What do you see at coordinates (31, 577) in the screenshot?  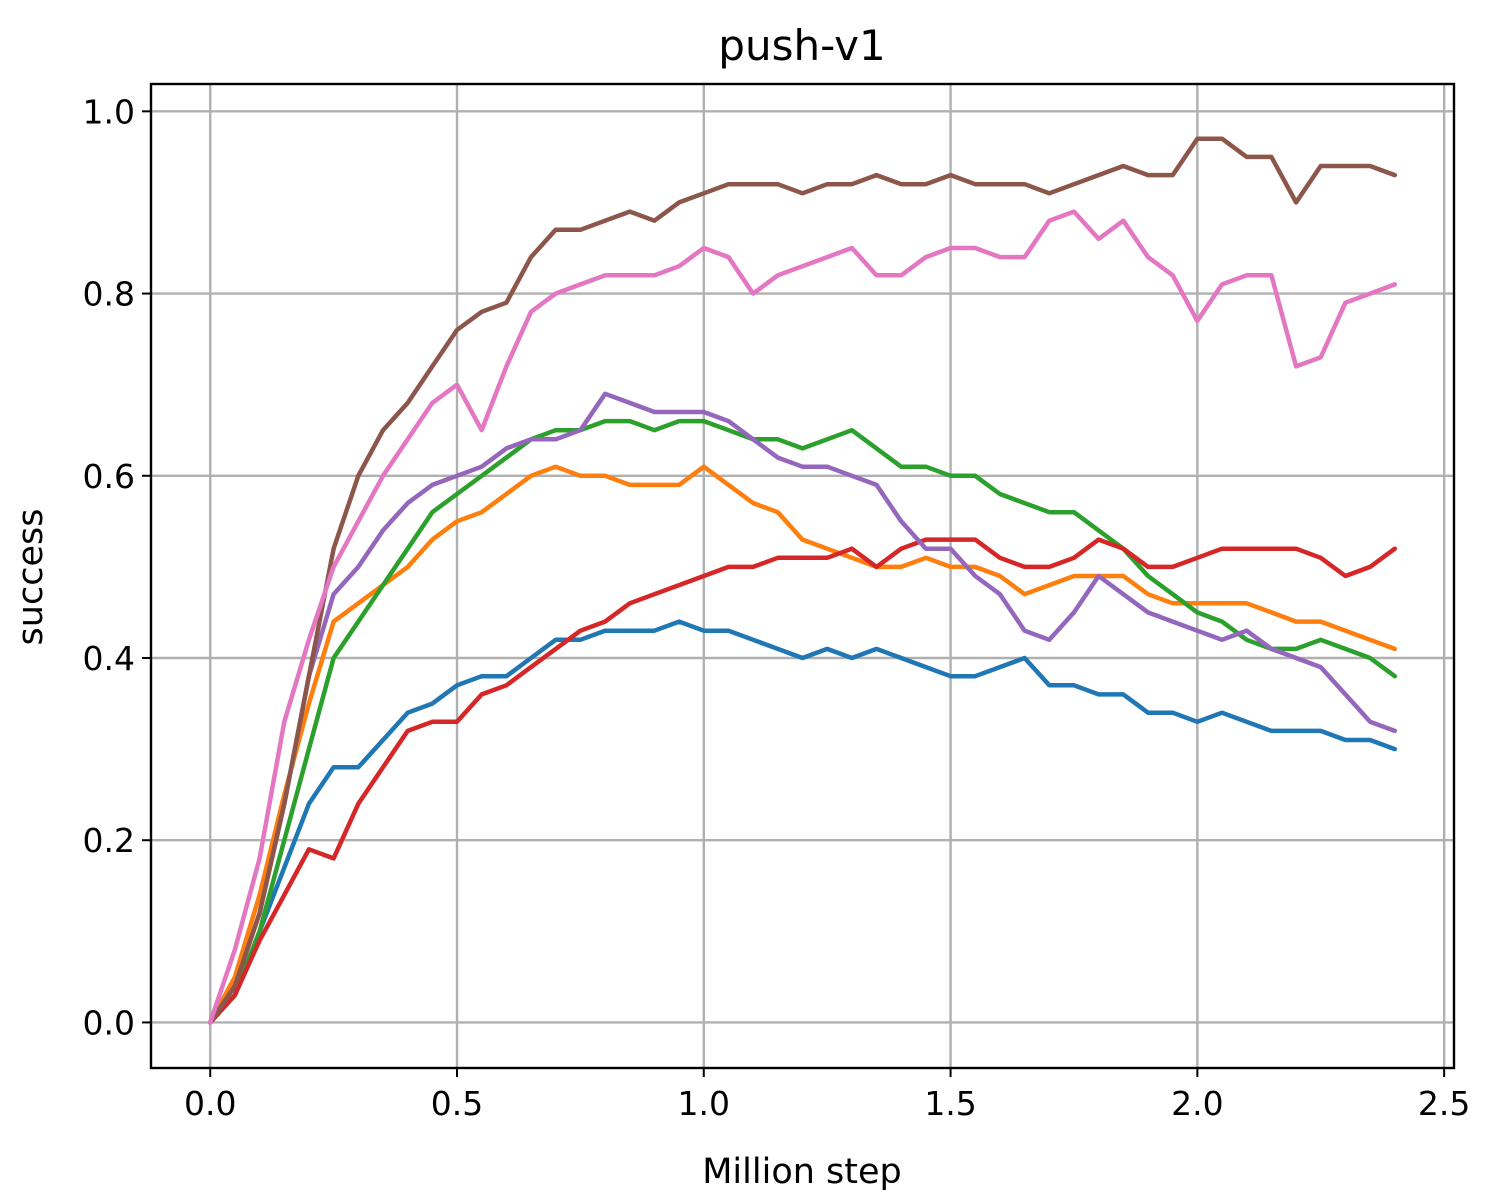 I see `y-axis-title: success` at bounding box center [31, 577].